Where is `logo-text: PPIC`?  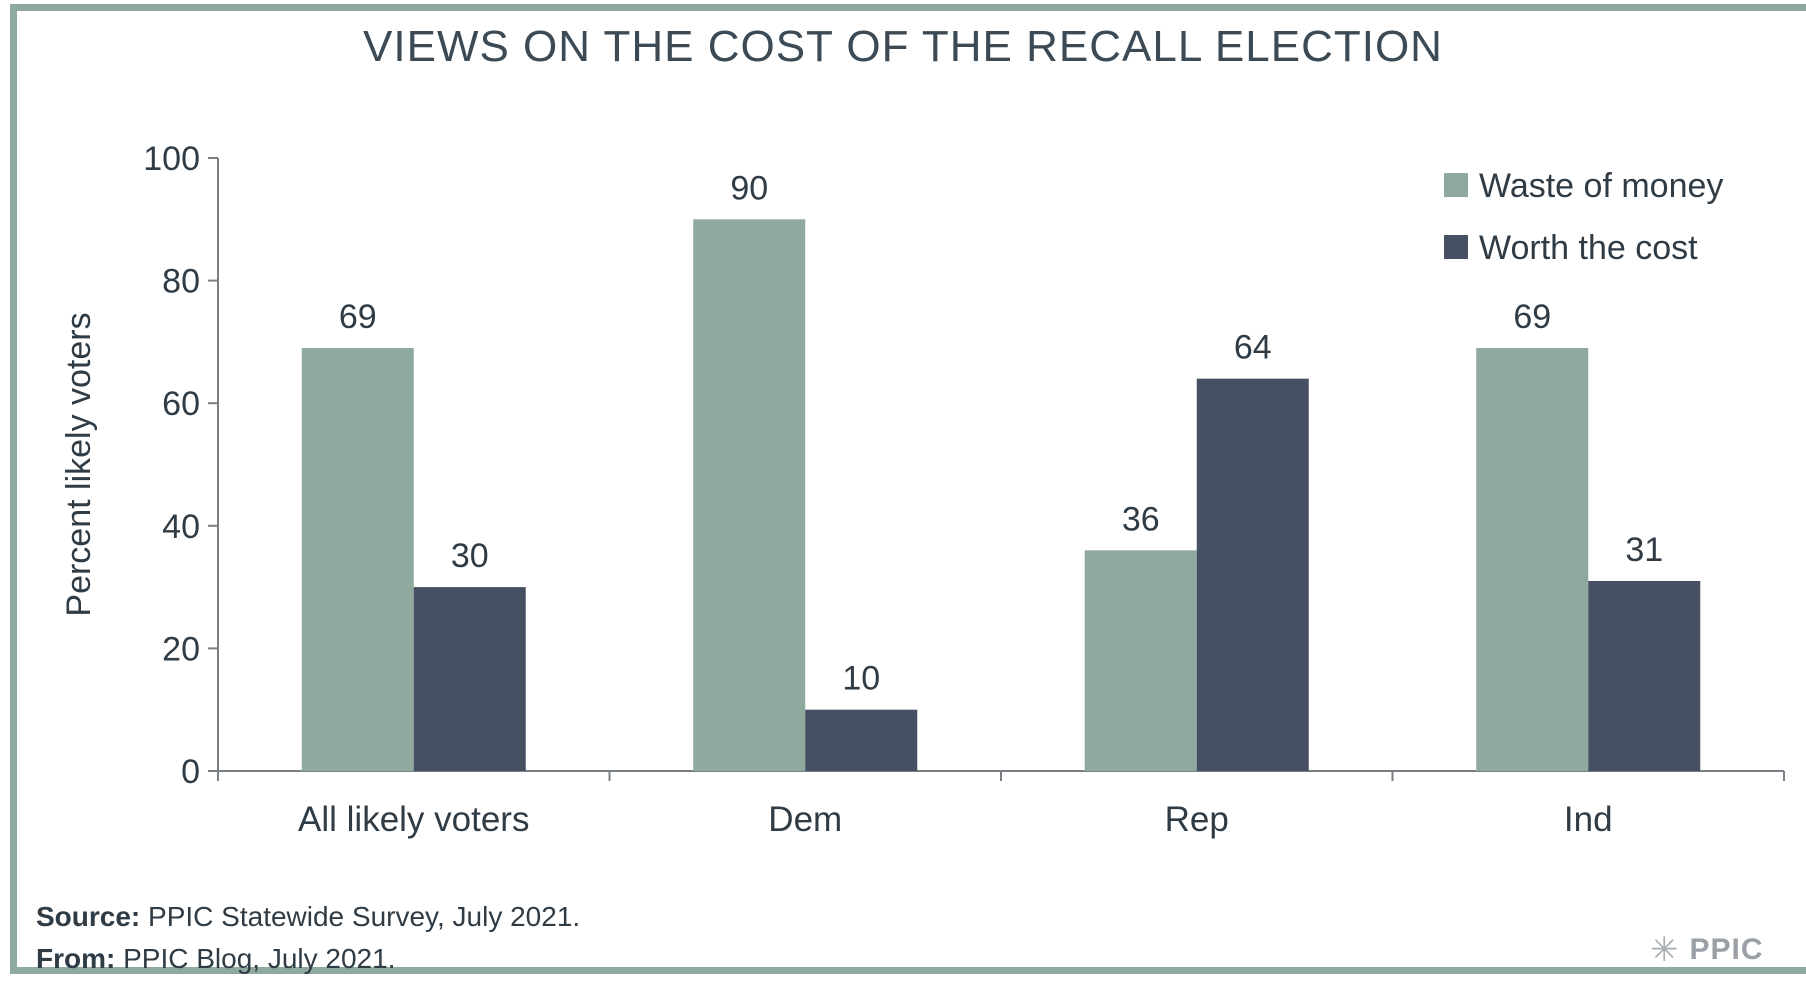 logo-text: PPIC is located at coordinates (1726, 949).